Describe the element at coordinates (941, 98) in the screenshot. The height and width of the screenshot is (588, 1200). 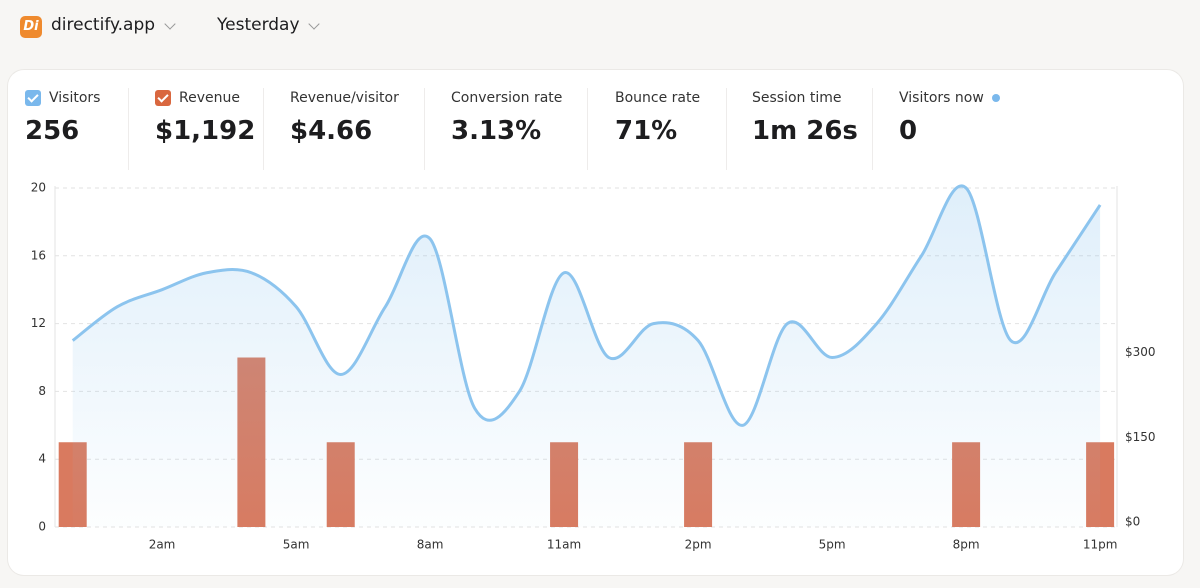
I see `metric-label: Visitors now` at that location.